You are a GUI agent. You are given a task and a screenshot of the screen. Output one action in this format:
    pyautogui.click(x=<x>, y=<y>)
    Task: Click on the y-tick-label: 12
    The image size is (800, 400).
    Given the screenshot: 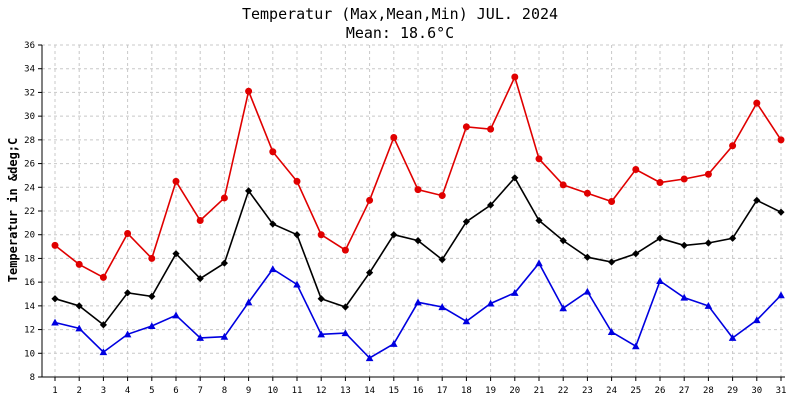 What is the action you would take?
    pyautogui.click(x=29, y=331)
    